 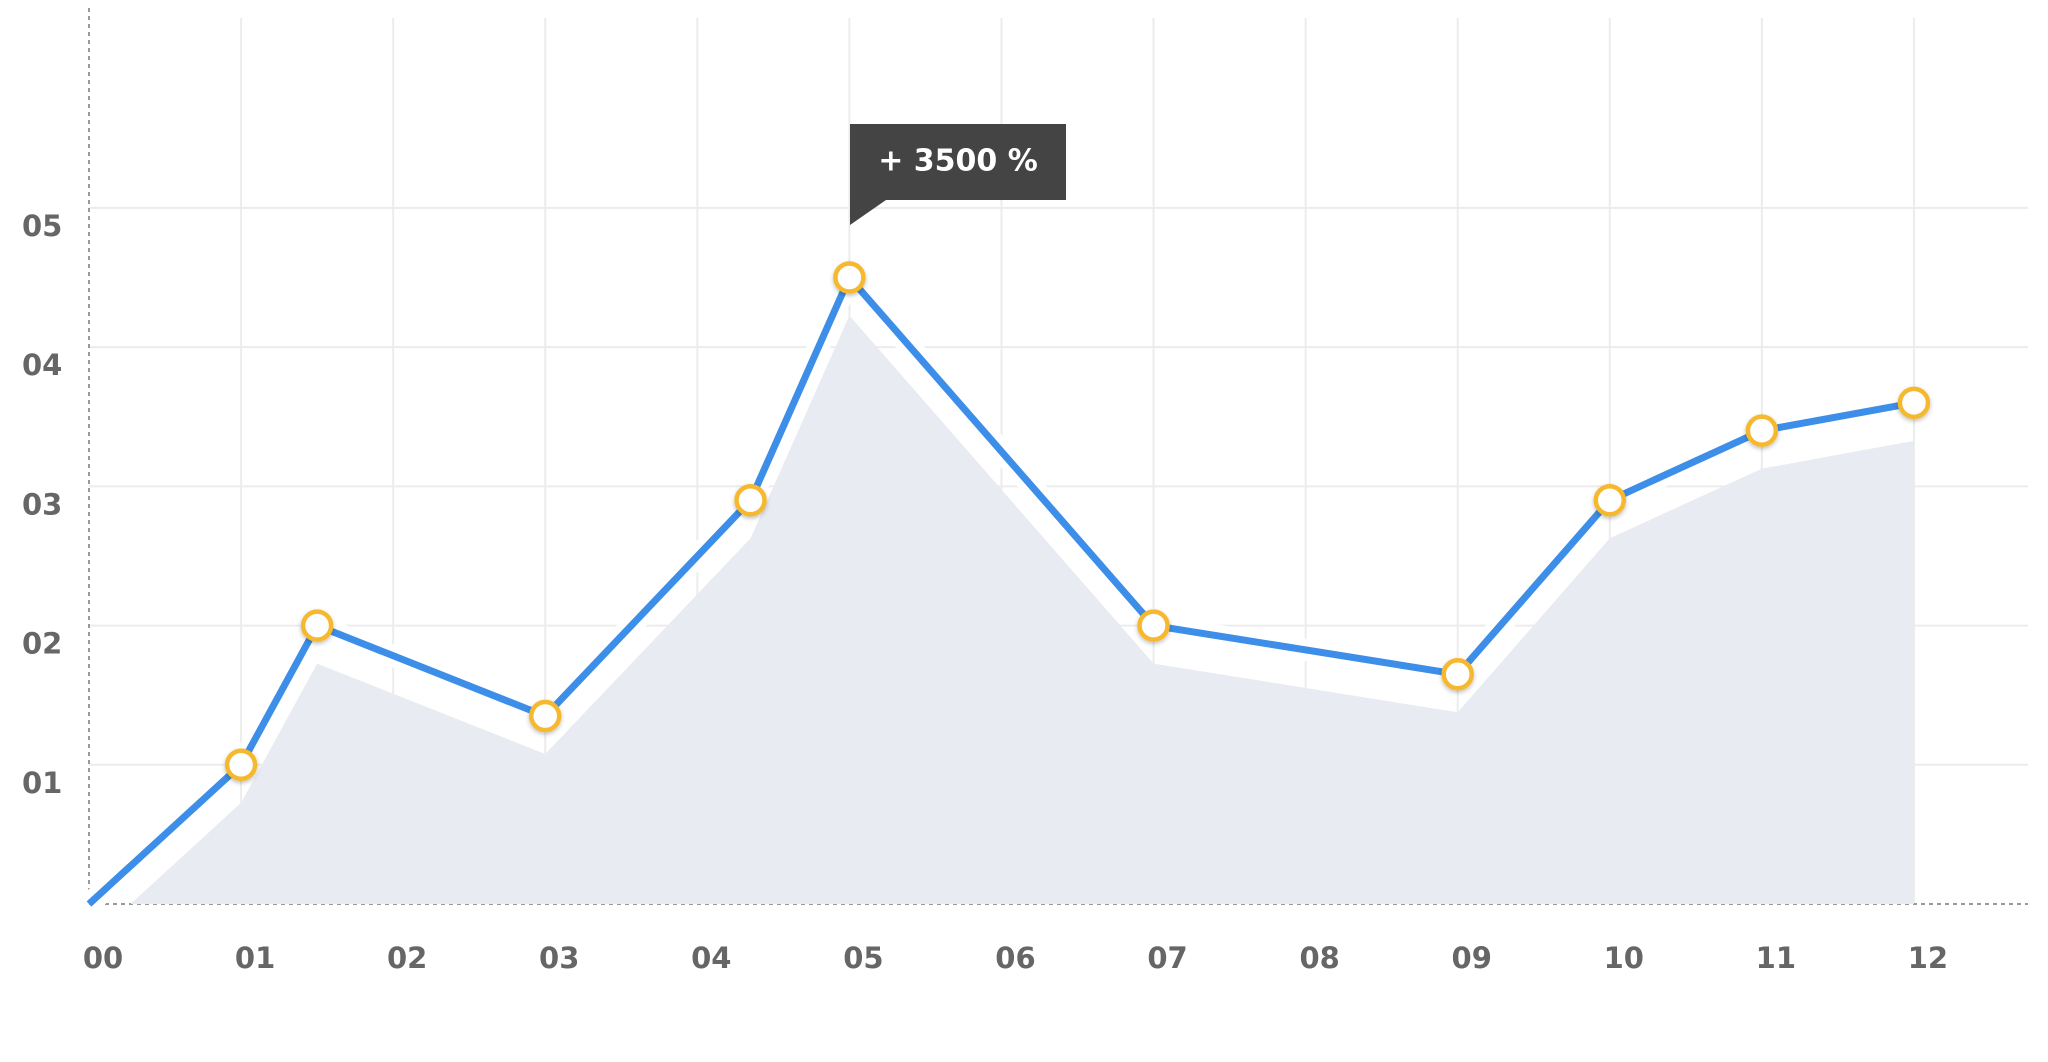 I want to click on x-tick-label: 12, so click(x=1928, y=958).